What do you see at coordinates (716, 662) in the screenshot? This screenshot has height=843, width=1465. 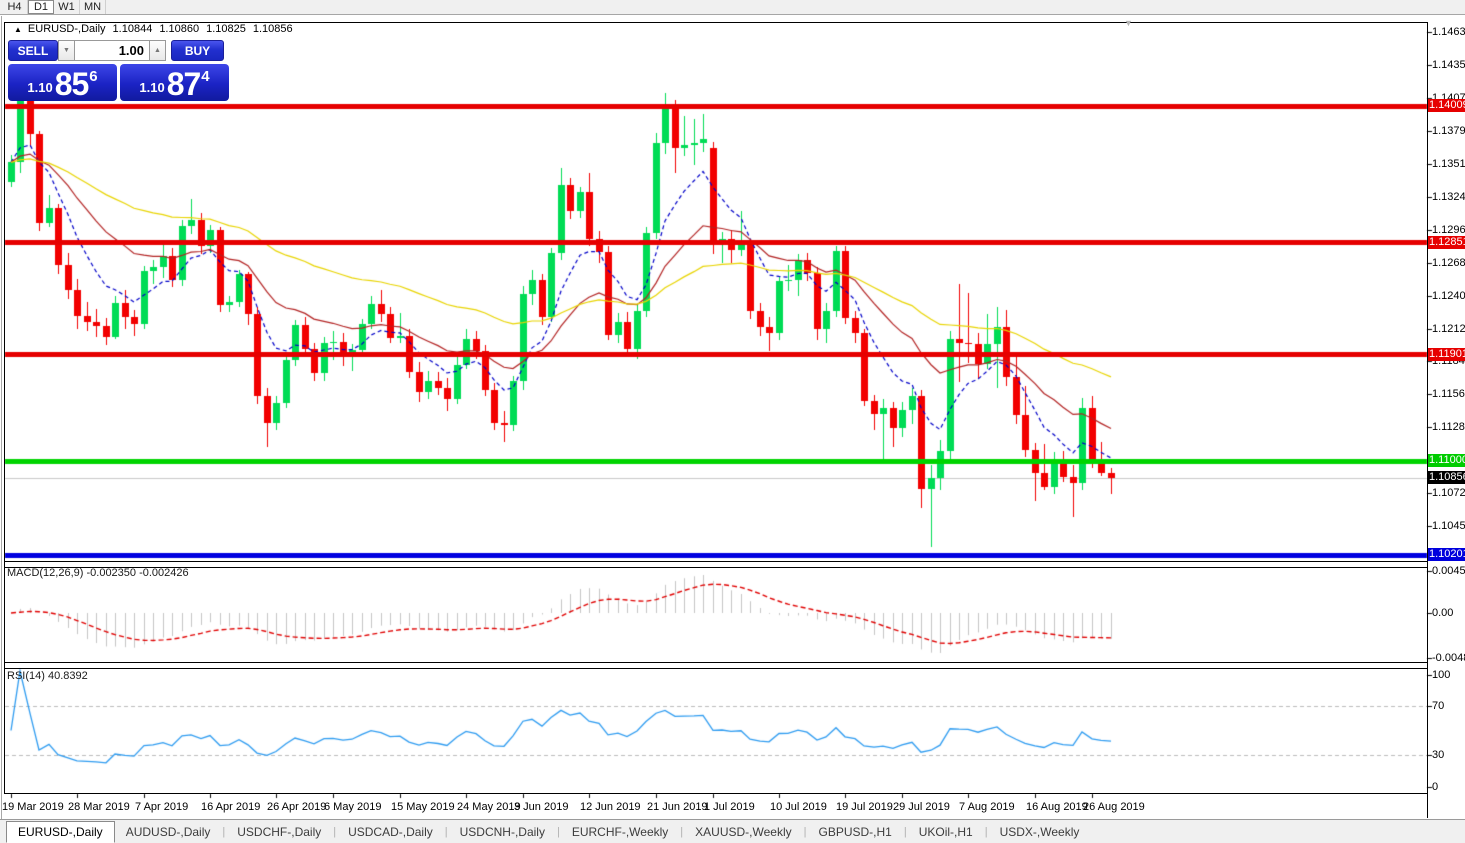 I see `pane-separator-2a` at bounding box center [716, 662].